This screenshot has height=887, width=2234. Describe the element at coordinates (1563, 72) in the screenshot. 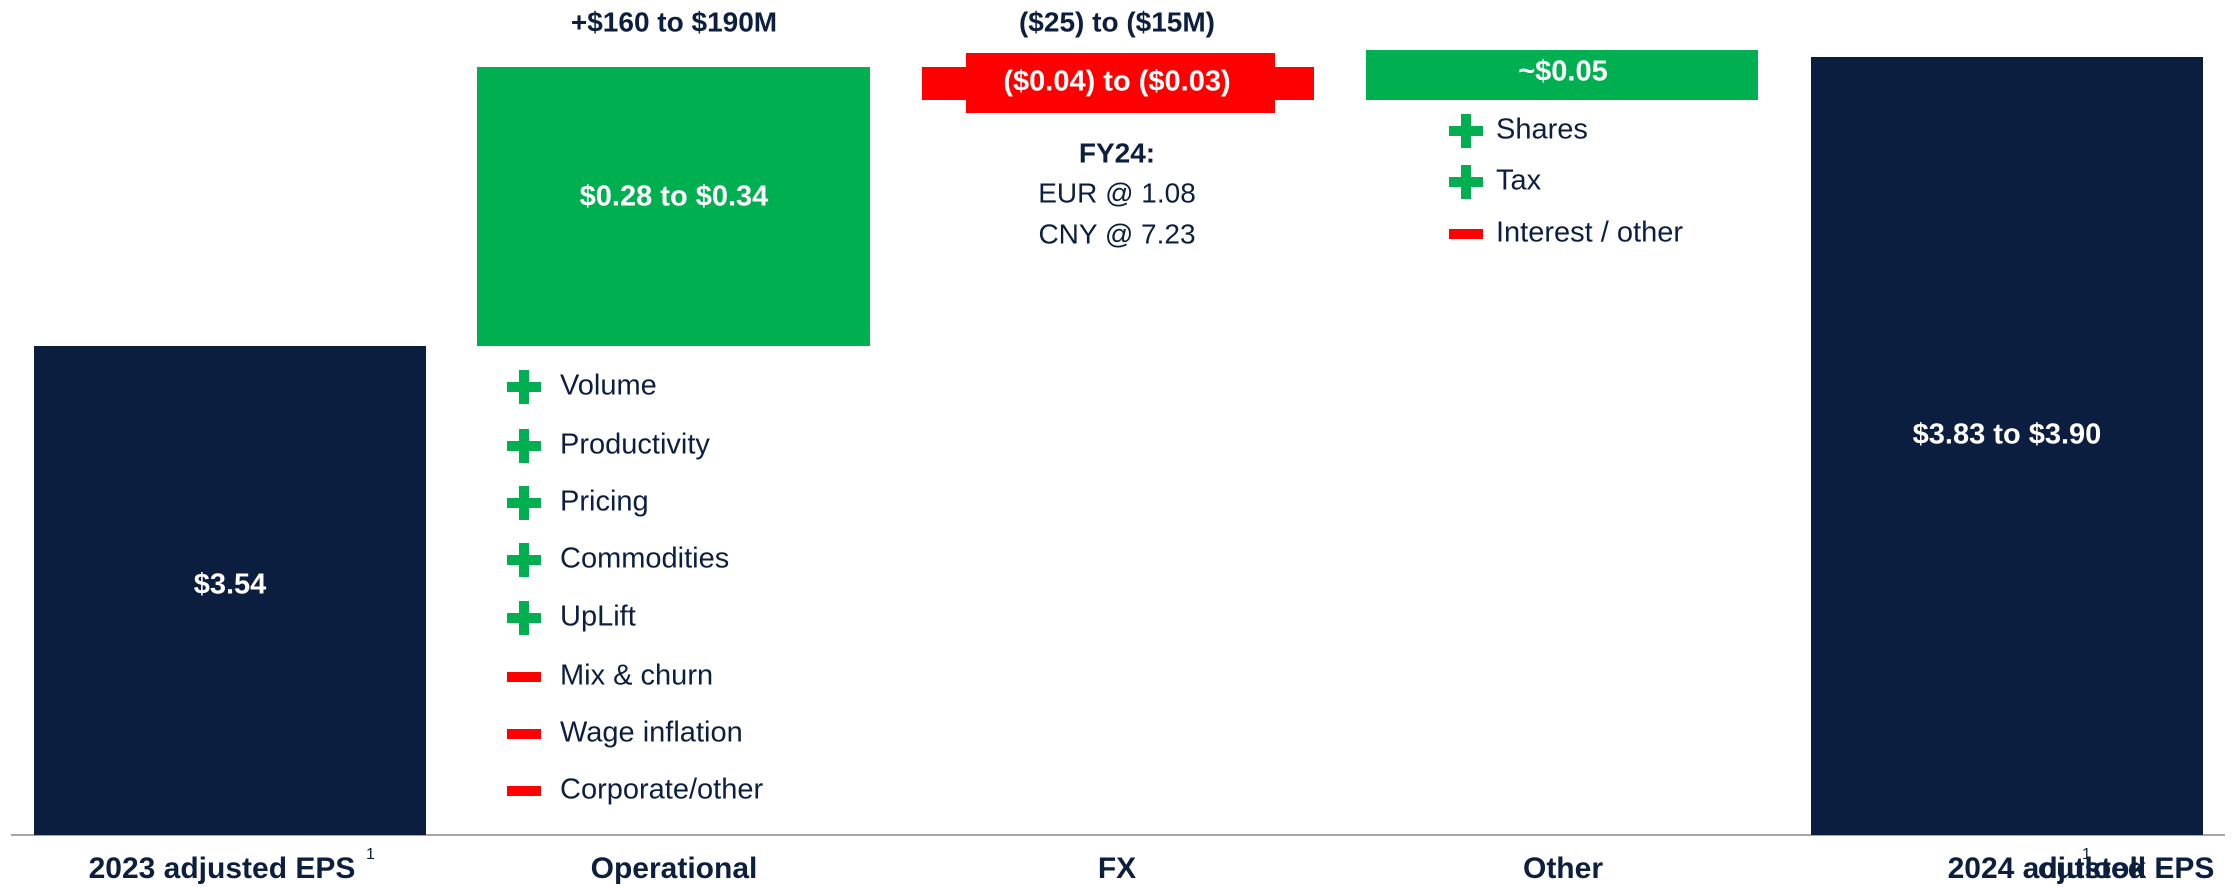

I see `bar-label: ~$0.05` at that location.